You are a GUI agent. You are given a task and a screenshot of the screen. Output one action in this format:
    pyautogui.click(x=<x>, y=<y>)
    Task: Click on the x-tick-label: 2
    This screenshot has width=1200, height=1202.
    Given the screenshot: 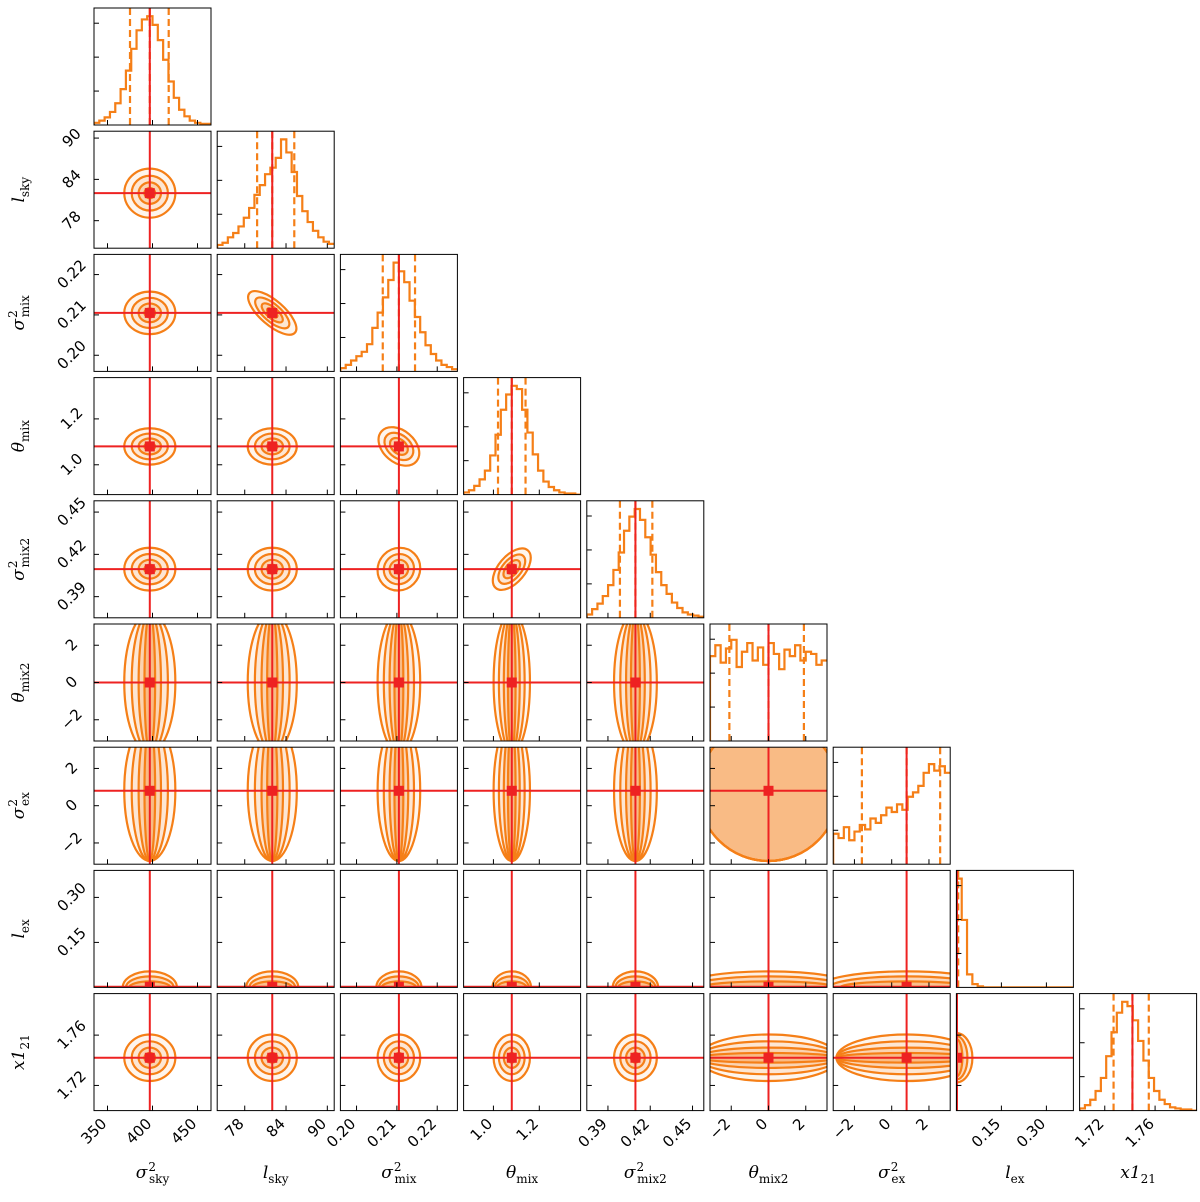 What is the action you would take?
    pyautogui.click(x=921, y=1124)
    